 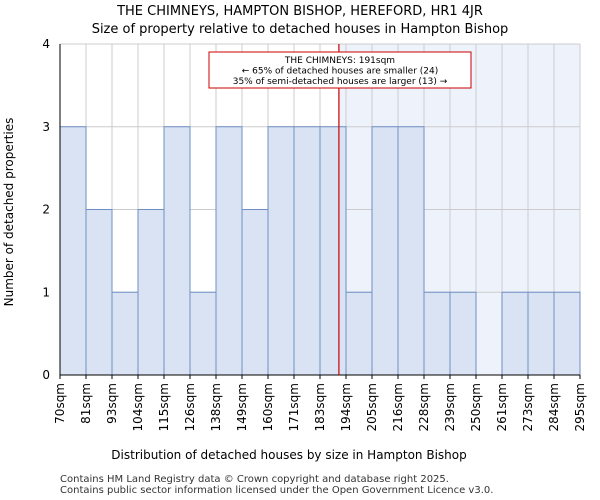 I want to click on x-tick-label: 295sqm, so click(x=580, y=407).